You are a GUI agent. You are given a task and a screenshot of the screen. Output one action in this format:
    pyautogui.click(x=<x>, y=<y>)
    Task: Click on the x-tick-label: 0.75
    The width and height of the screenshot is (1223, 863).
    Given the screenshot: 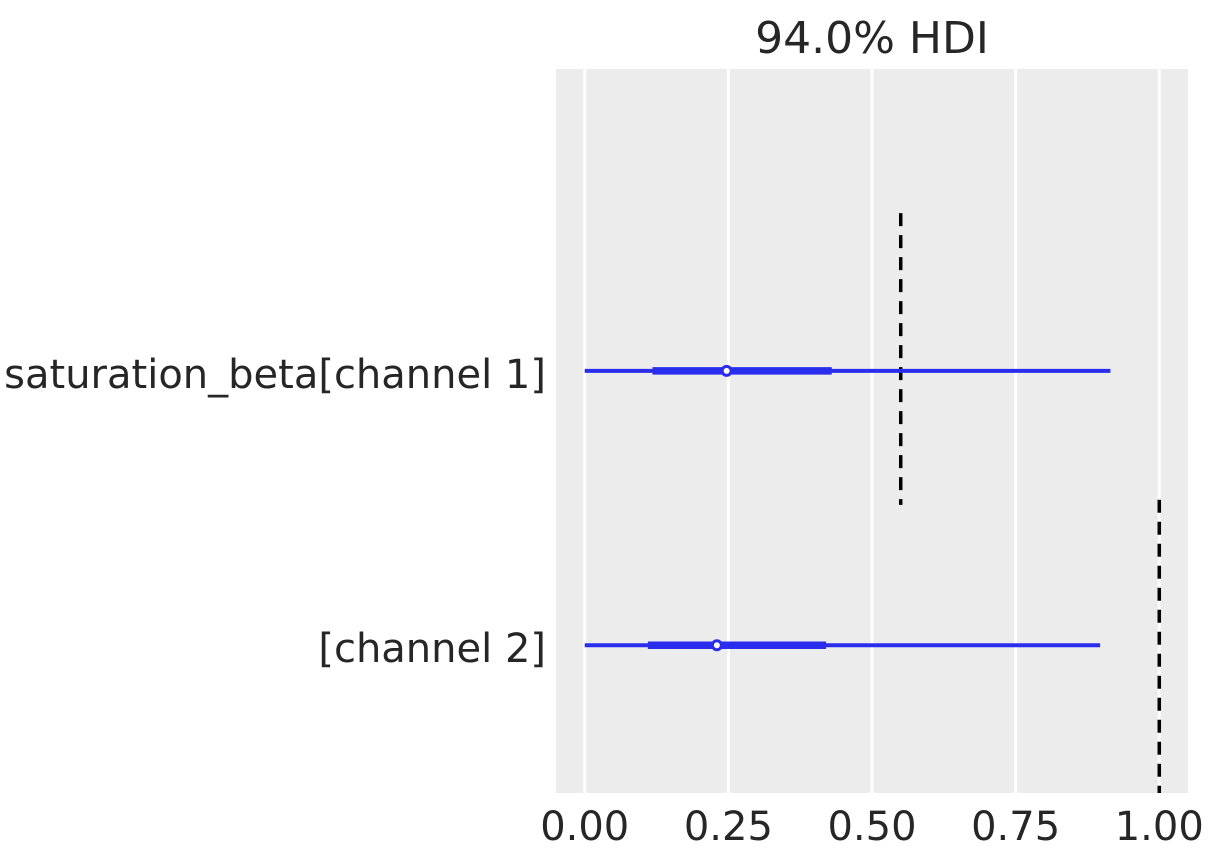 What is the action you would take?
    pyautogui.click(x=1016, y=827)
    